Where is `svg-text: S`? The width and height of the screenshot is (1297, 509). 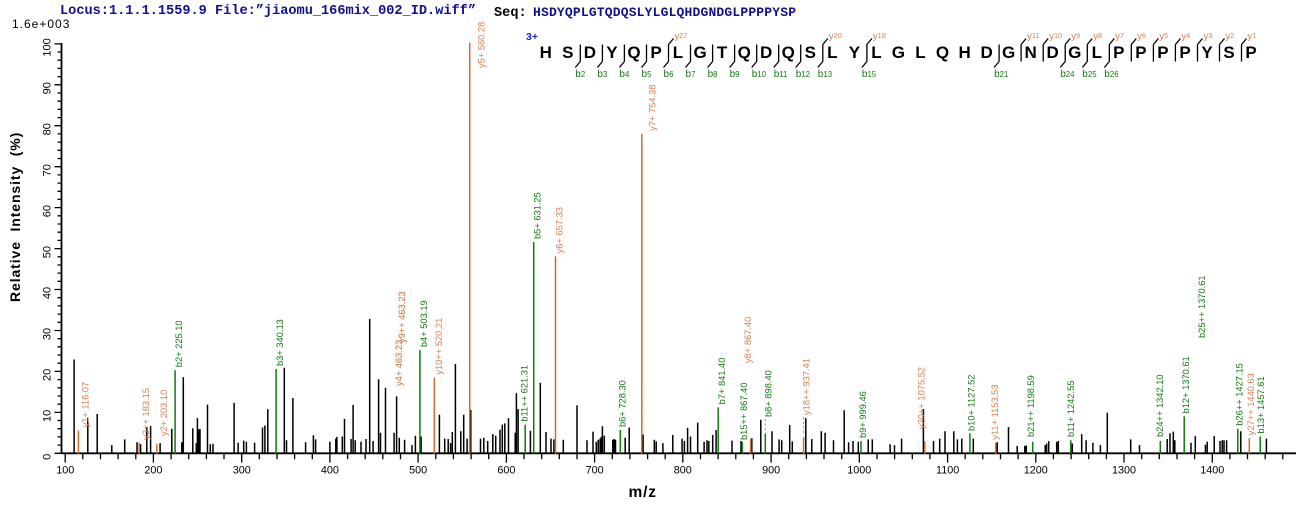 svg-text: S is located at coordinates (1228, 52).